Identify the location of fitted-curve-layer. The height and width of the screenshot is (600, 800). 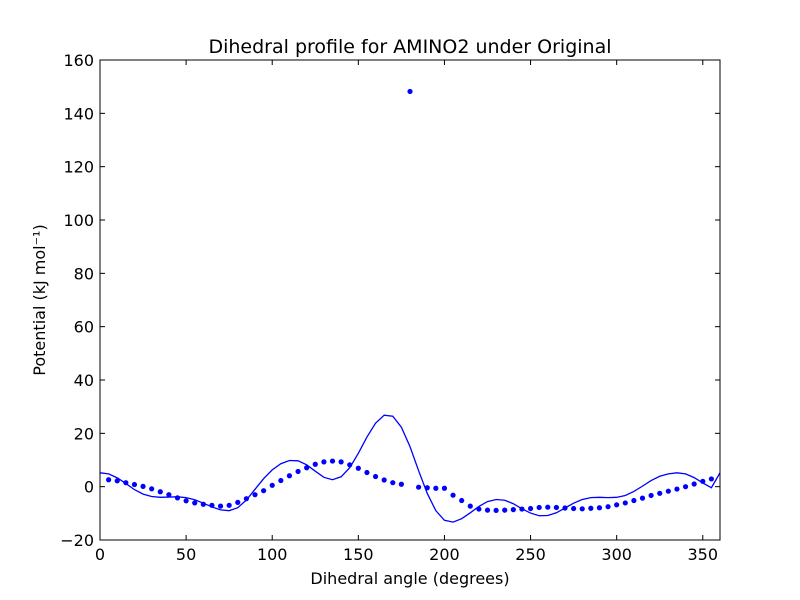
(410, 468).